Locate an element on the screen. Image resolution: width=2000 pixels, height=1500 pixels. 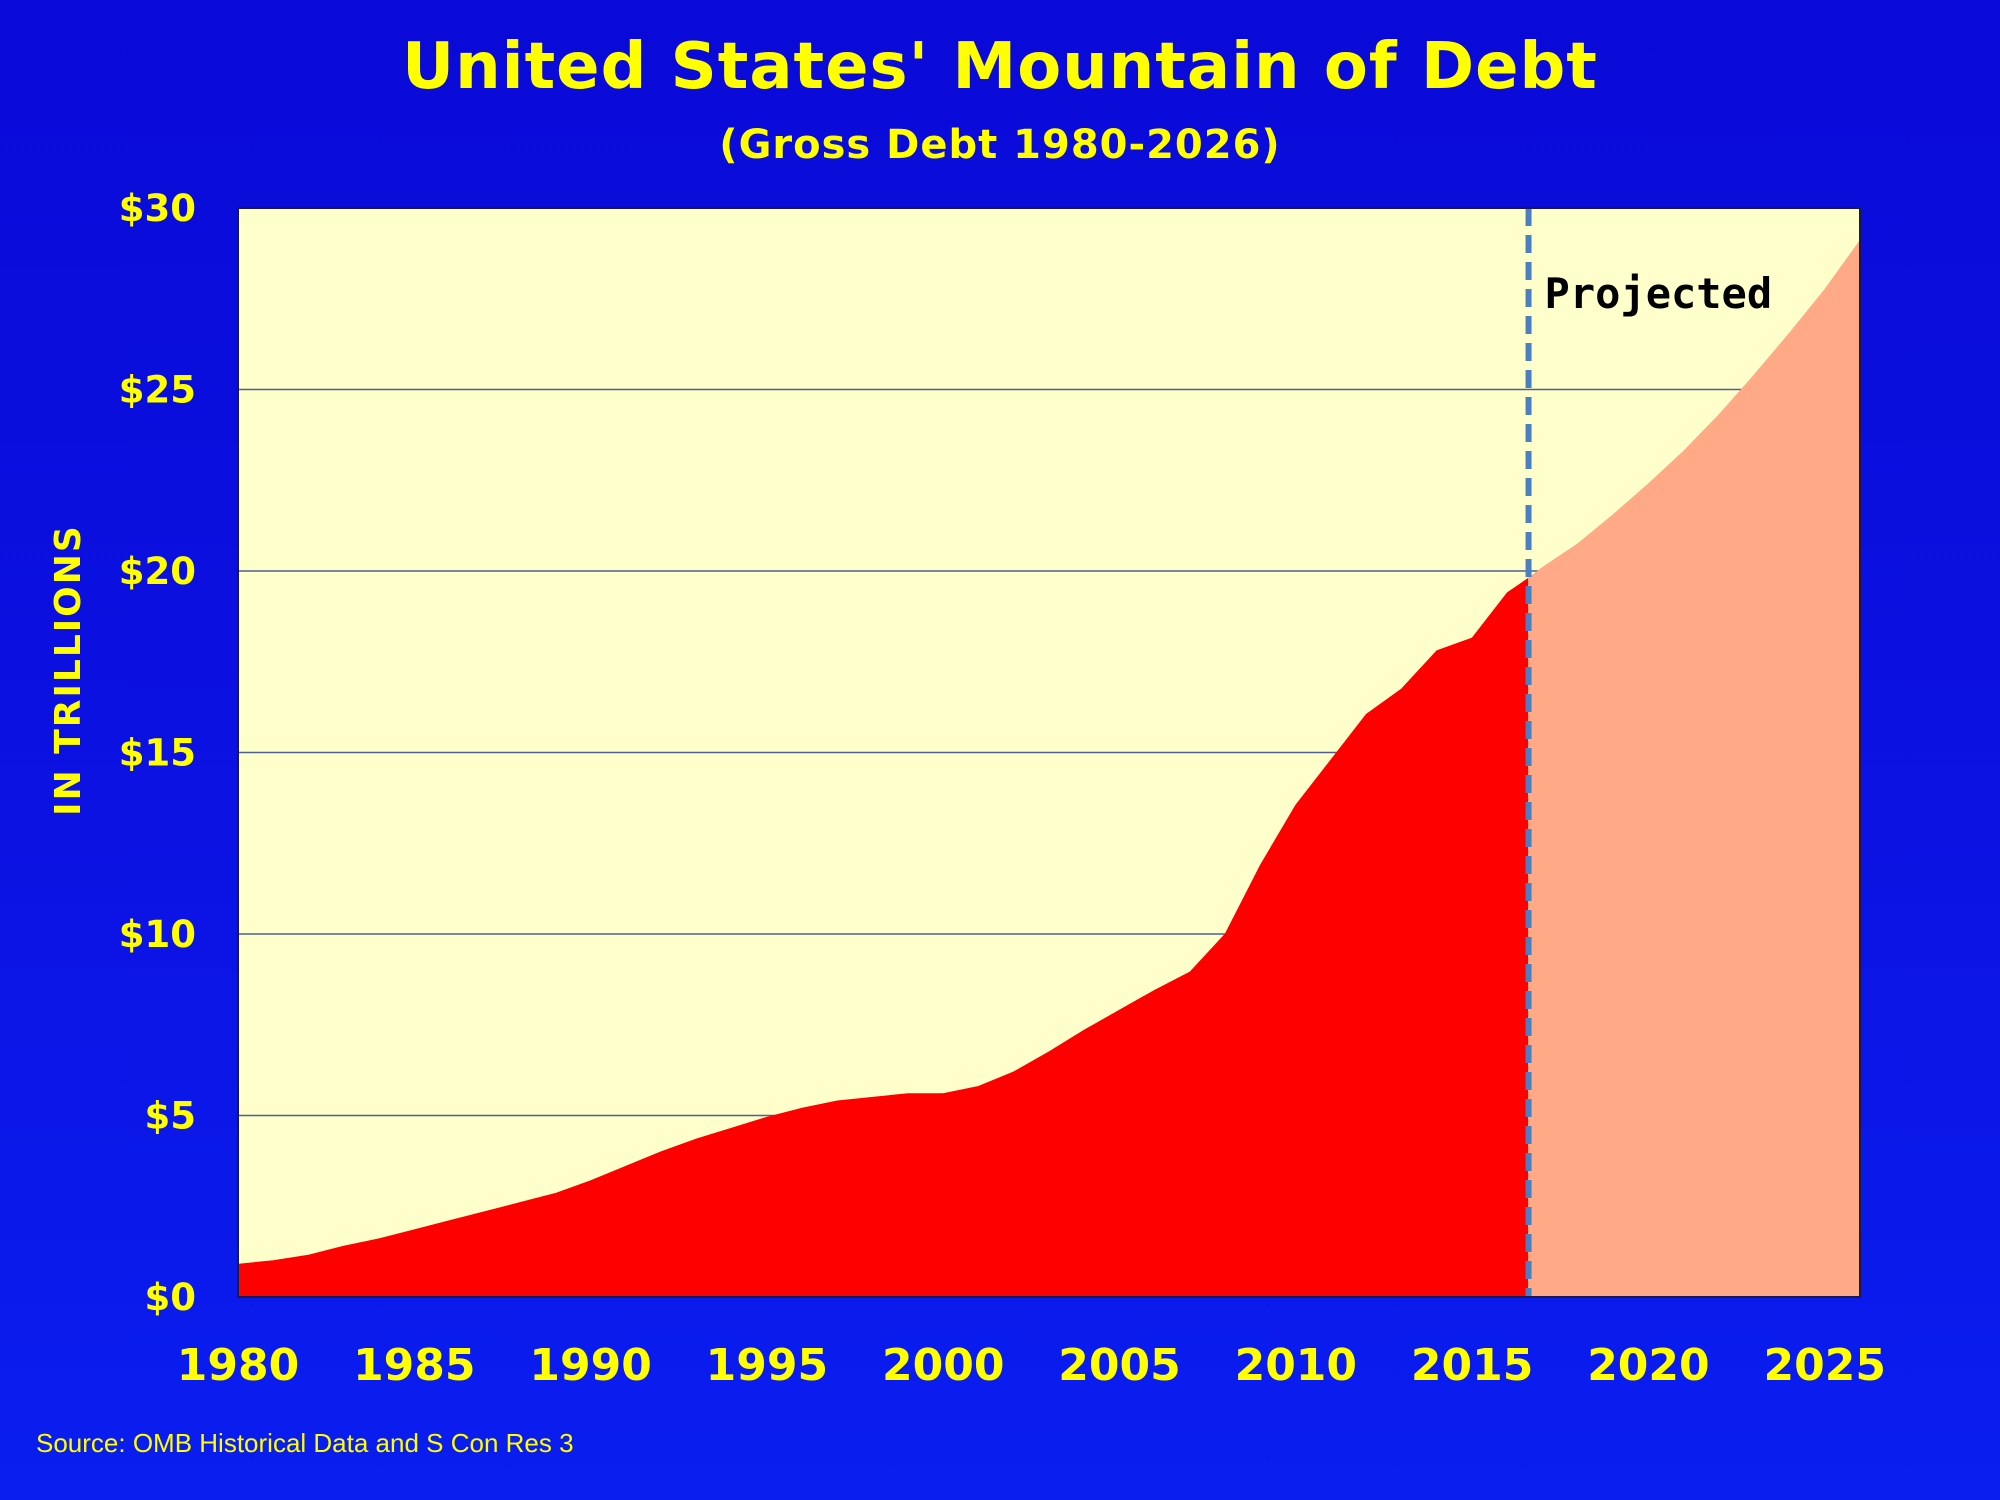
x-tick-label: 1980 is located at coordinates (238, 1365).